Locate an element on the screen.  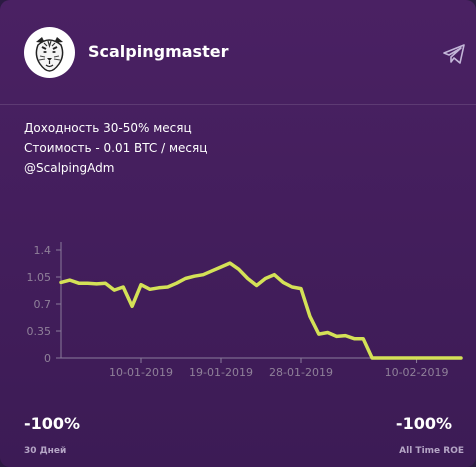
tiger-logo-icon is located at coordinates (49, 52).